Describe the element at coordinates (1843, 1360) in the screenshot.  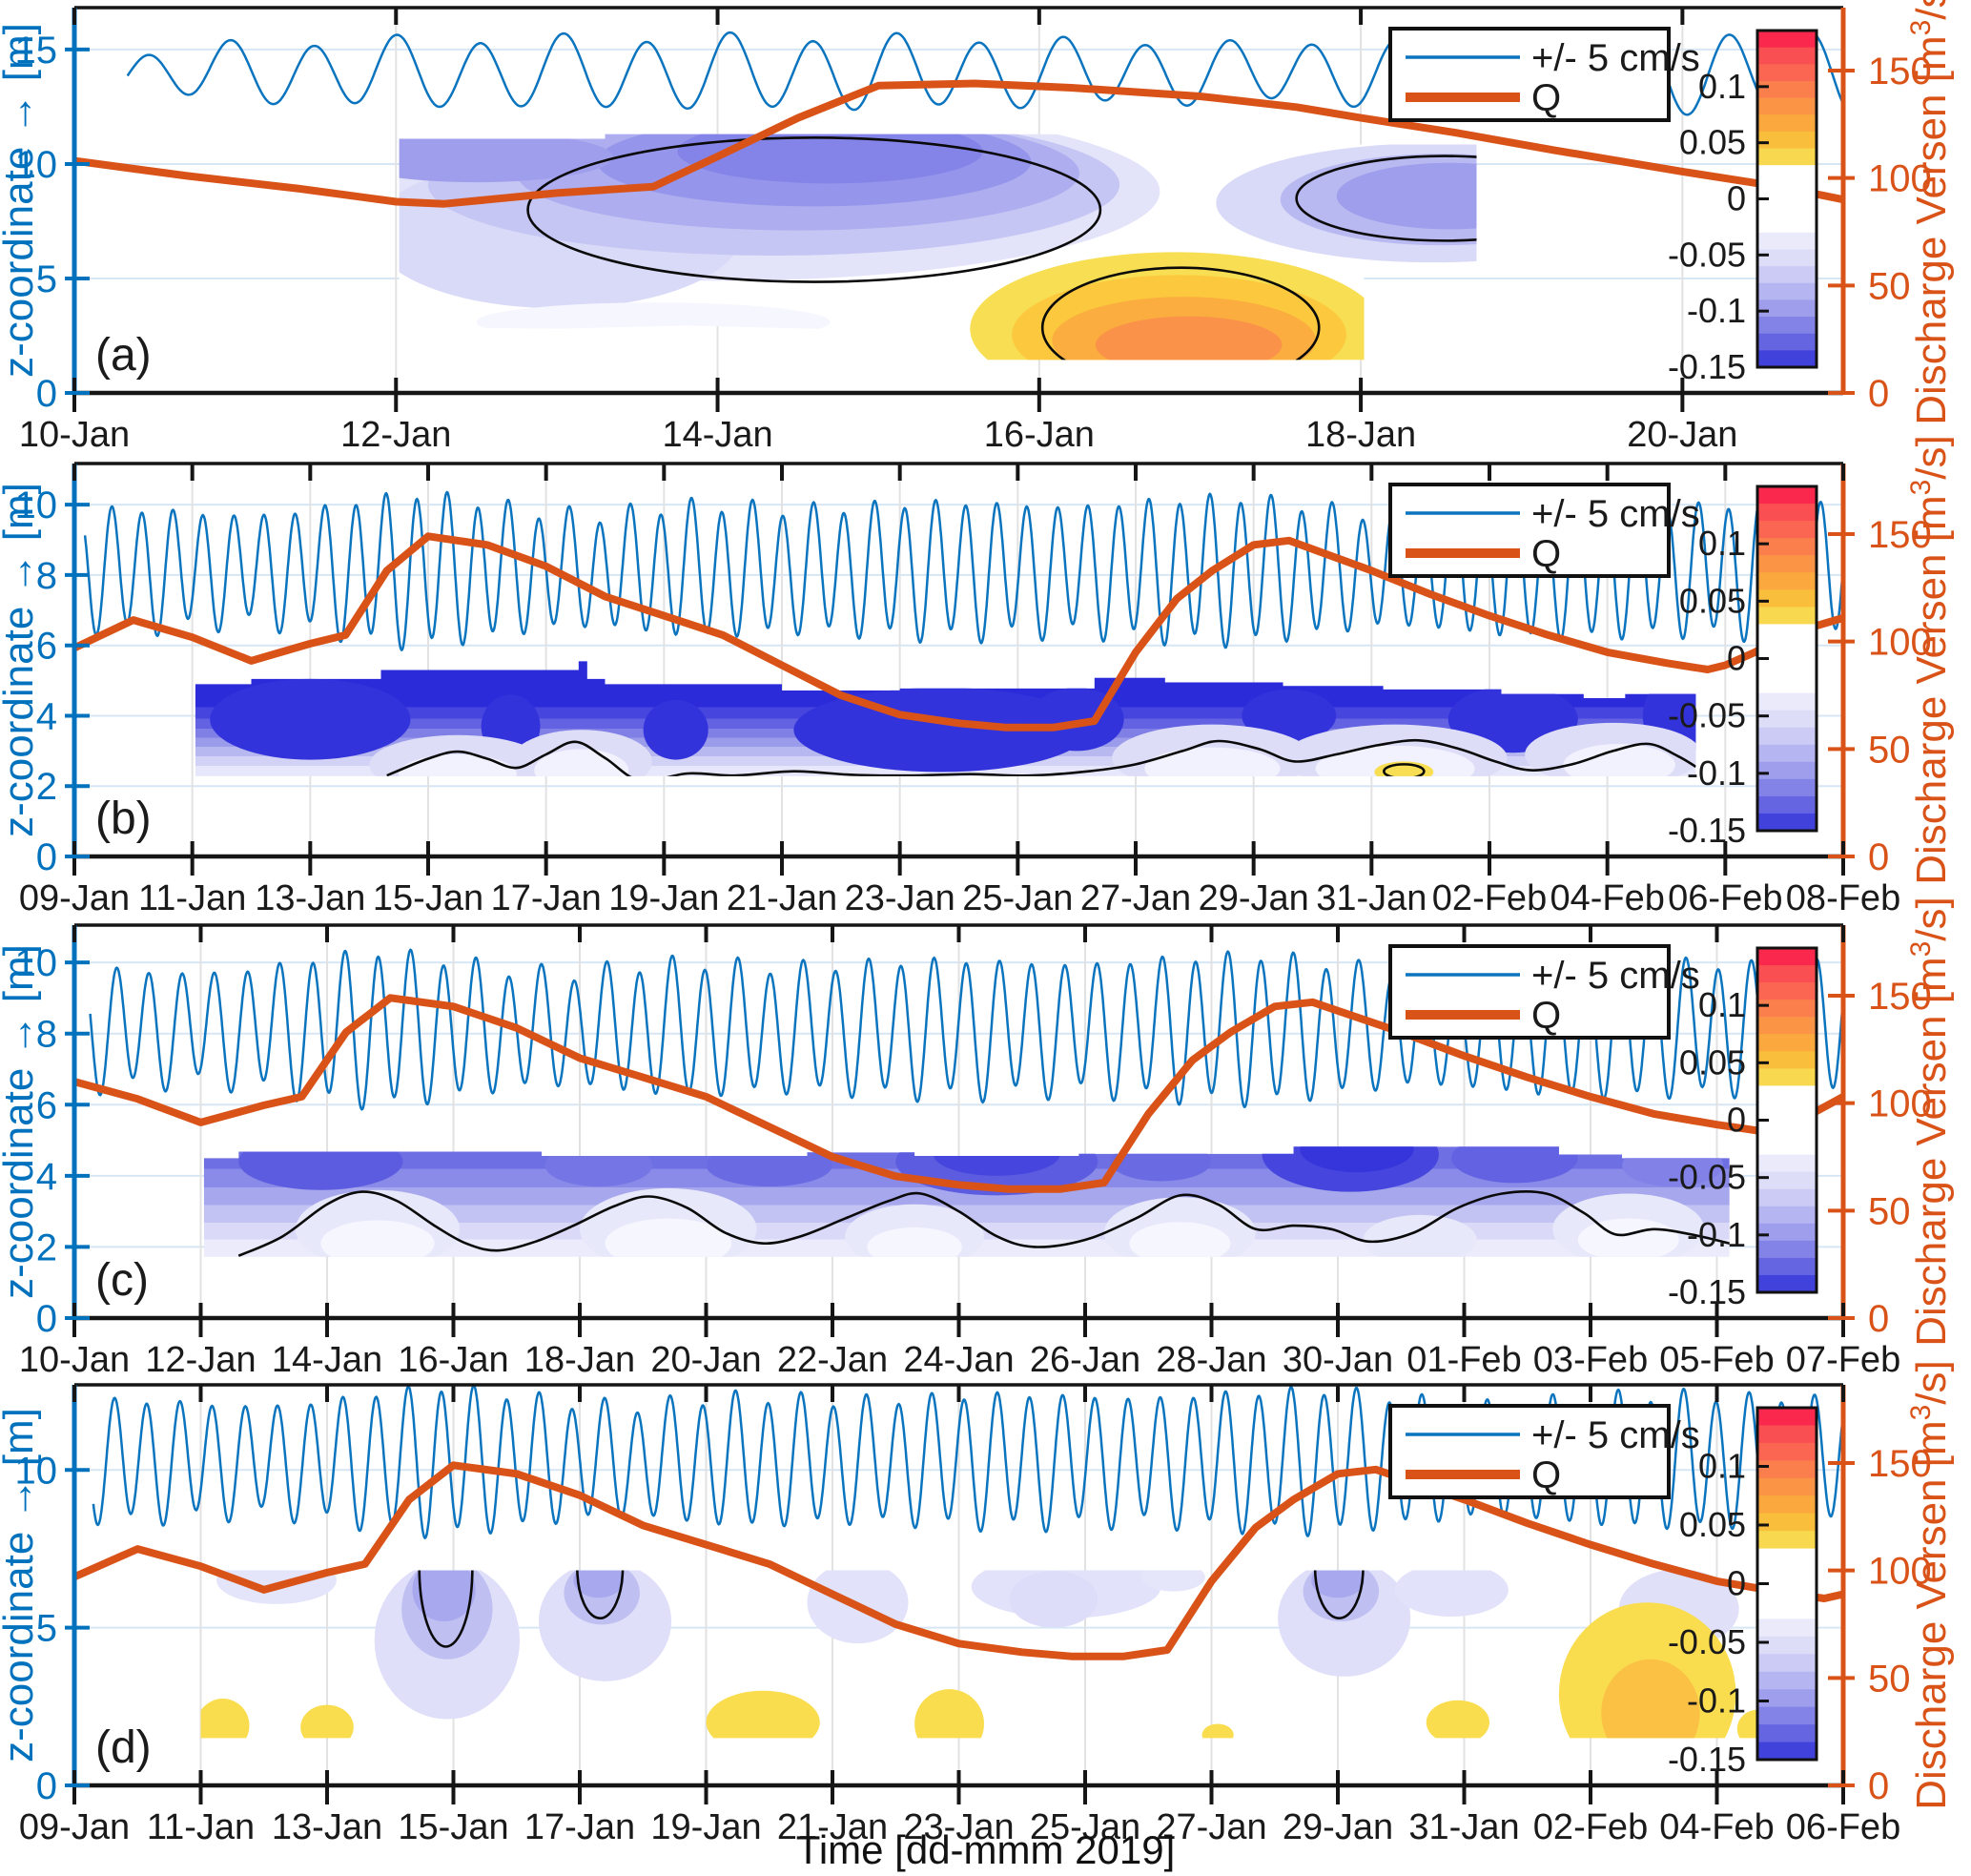
I see `x-tick-label: 07-Feb` at that location.